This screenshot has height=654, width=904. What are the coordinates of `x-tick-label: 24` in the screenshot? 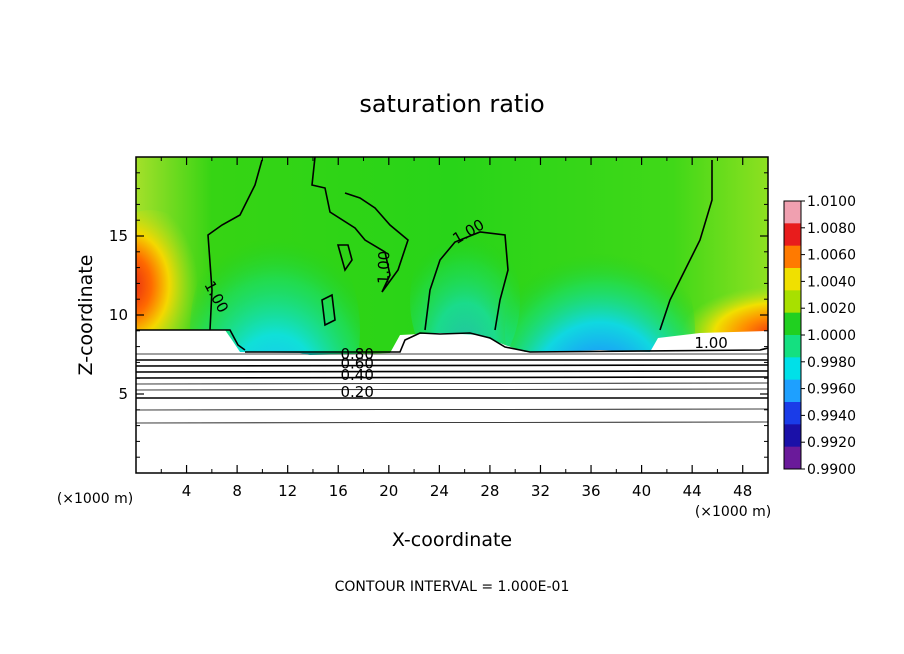 It's located at (439, 491).